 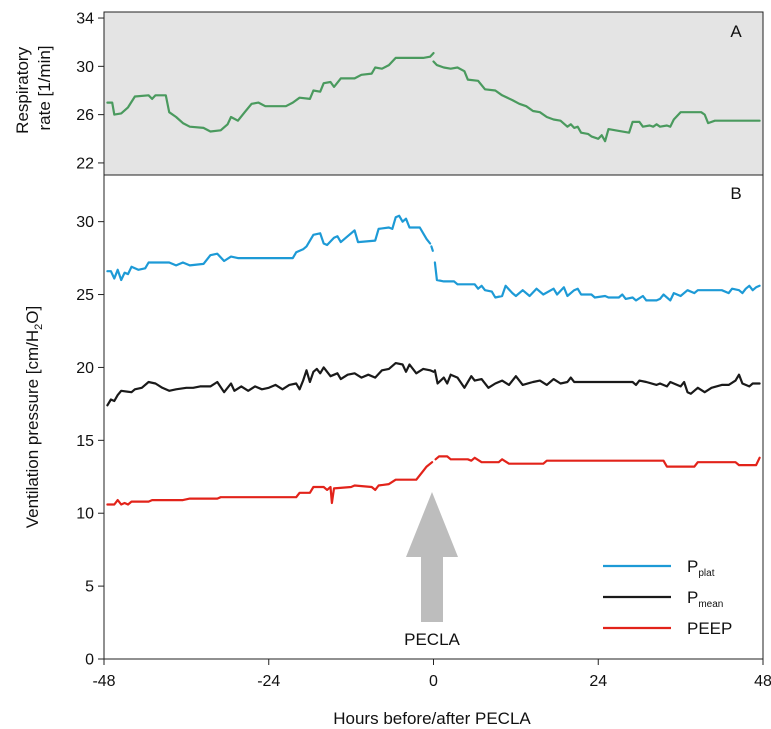 What do you see at coordinates (33, 88) in the screenshot?
I see `panel-a-y-axis-title: Respiratory rate [1/min]` at bounding box center [33, 88].